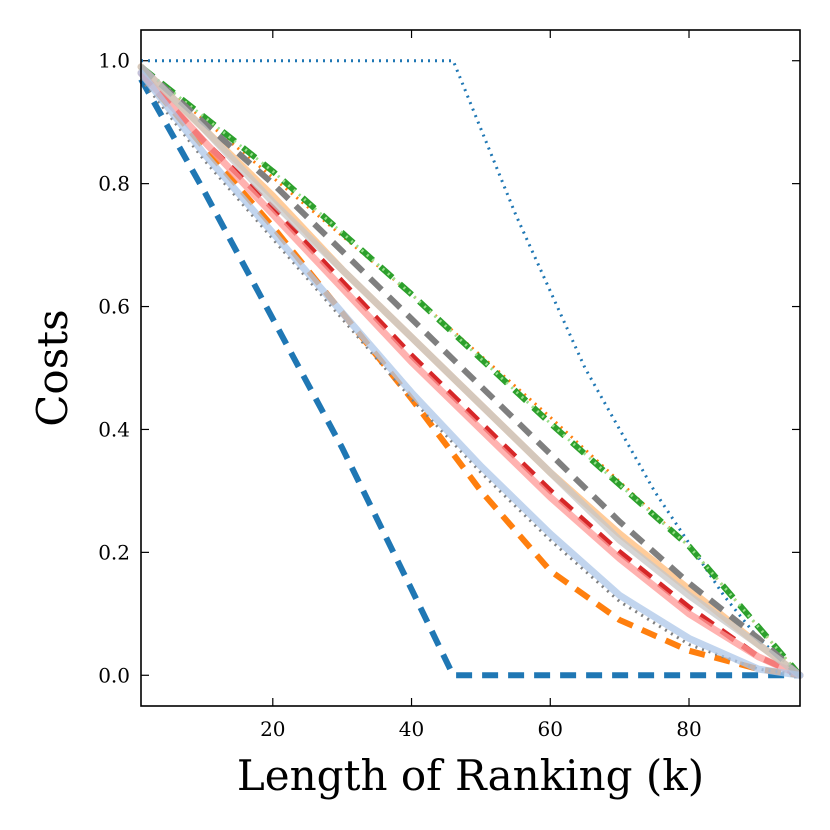  What do you see at coordinates (52, 367) in the screenshot?
I see `y-axis-title: Costs` at bounding box center [52, 367].